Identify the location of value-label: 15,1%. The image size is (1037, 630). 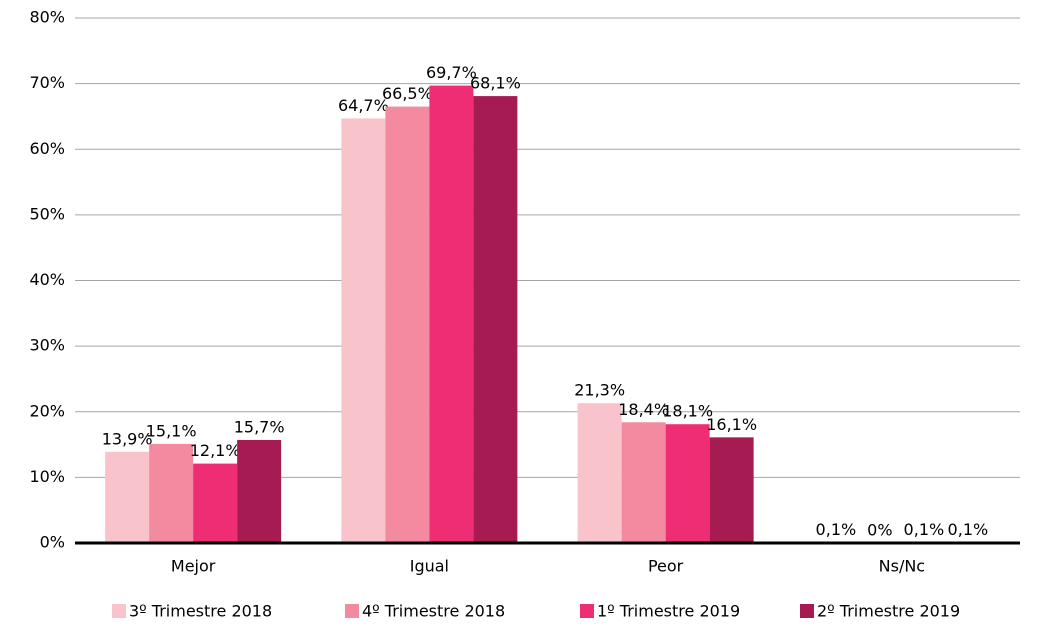
(171, 430).